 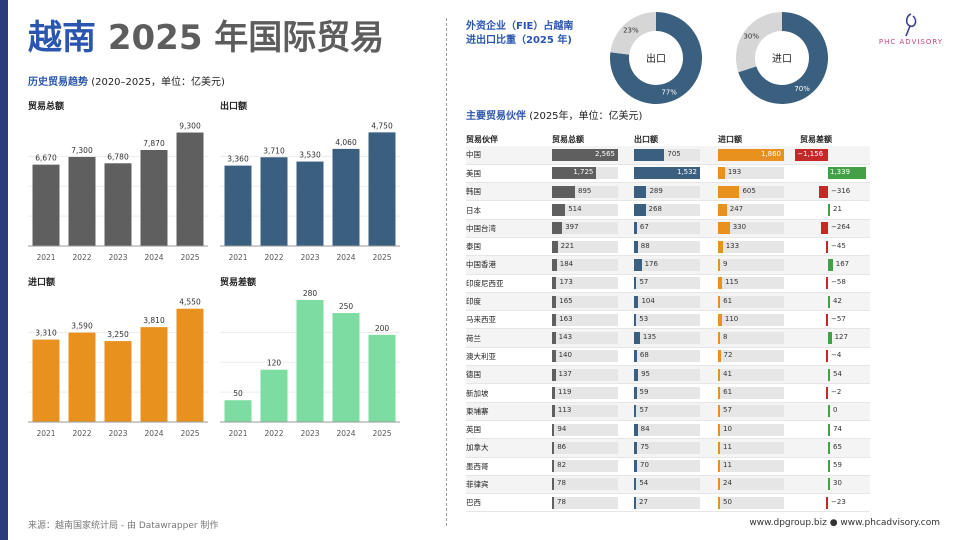 What do you see at coordinates (676, 265) in the screenshot?
I see `export-cell: 176` at bounding box center [676, 265].